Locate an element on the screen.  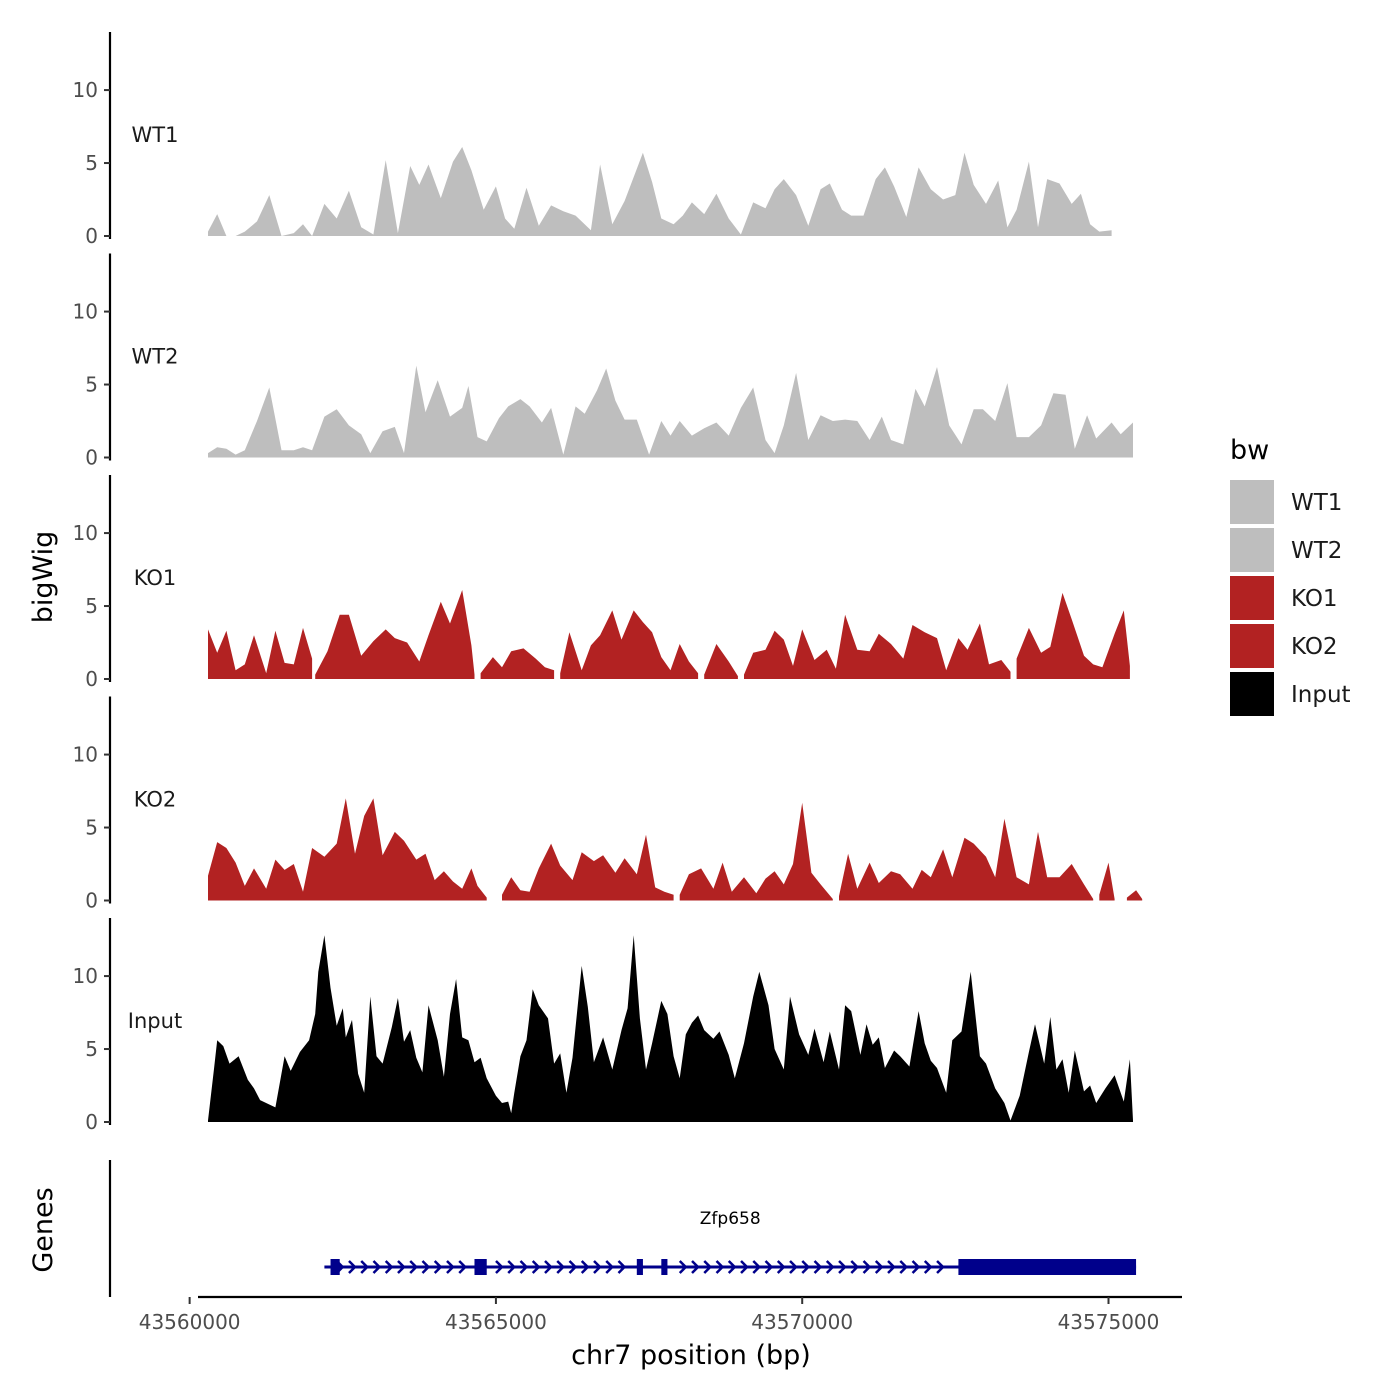
track-input: 0 5 10 Input is located at coordinates (603, 1026).